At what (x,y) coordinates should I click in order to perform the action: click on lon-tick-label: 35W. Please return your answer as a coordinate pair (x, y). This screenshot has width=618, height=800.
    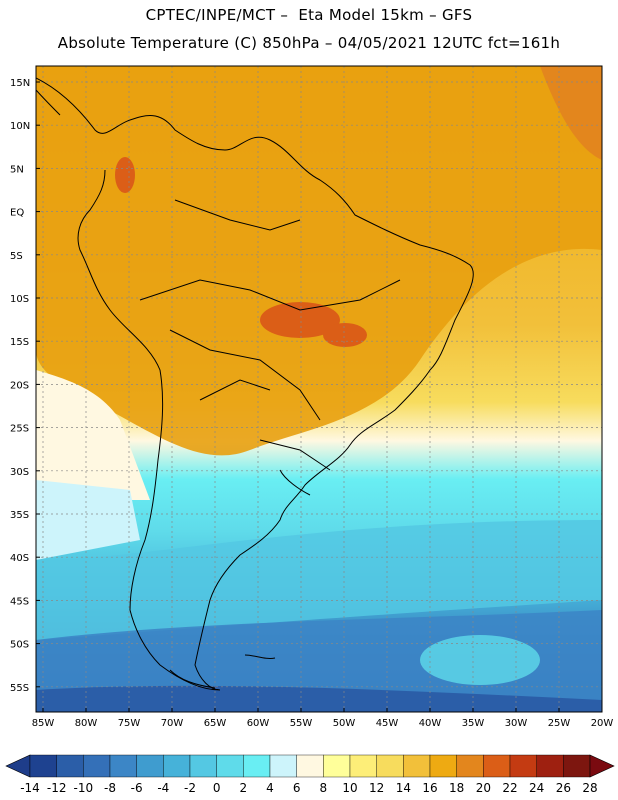
    Looking at the image, I should click on (473, 723).